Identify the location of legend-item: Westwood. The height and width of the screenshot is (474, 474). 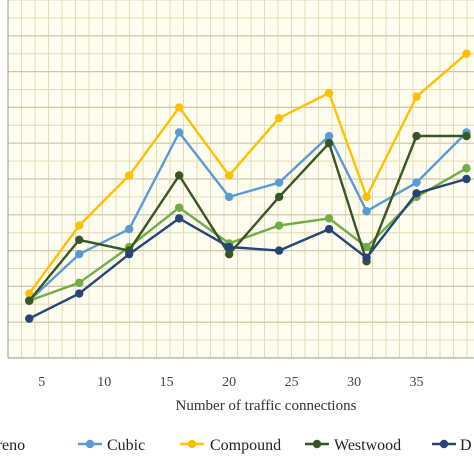
(353, 445).